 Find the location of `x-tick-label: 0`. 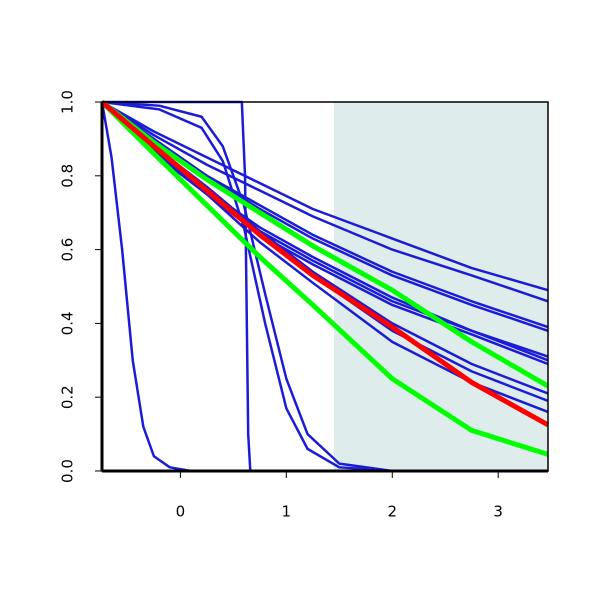

x-tick-label: 0 is located at coordinates (181, 512).